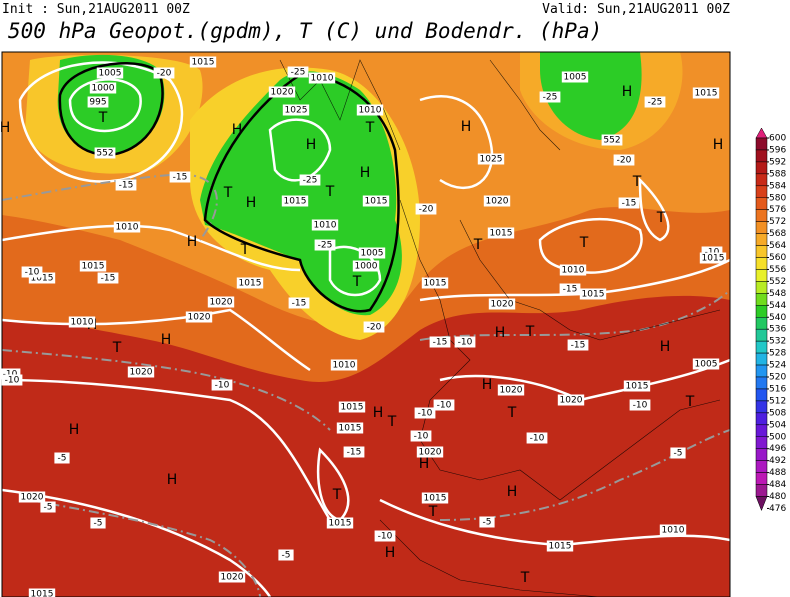  I want to click on colorbar-label: 552, so click(777, 282).